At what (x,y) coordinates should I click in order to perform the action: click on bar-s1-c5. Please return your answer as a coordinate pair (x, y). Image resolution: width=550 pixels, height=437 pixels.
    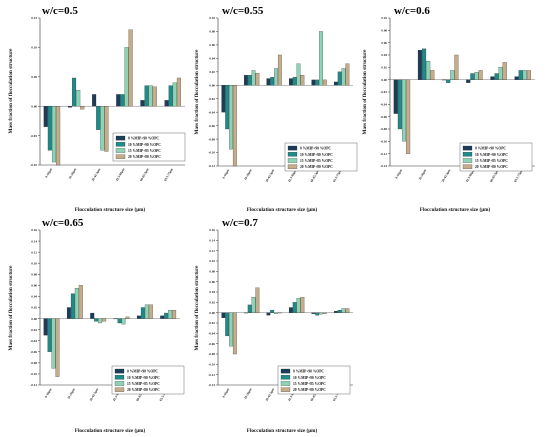
    Looking at the image, I should click on (170, 96).